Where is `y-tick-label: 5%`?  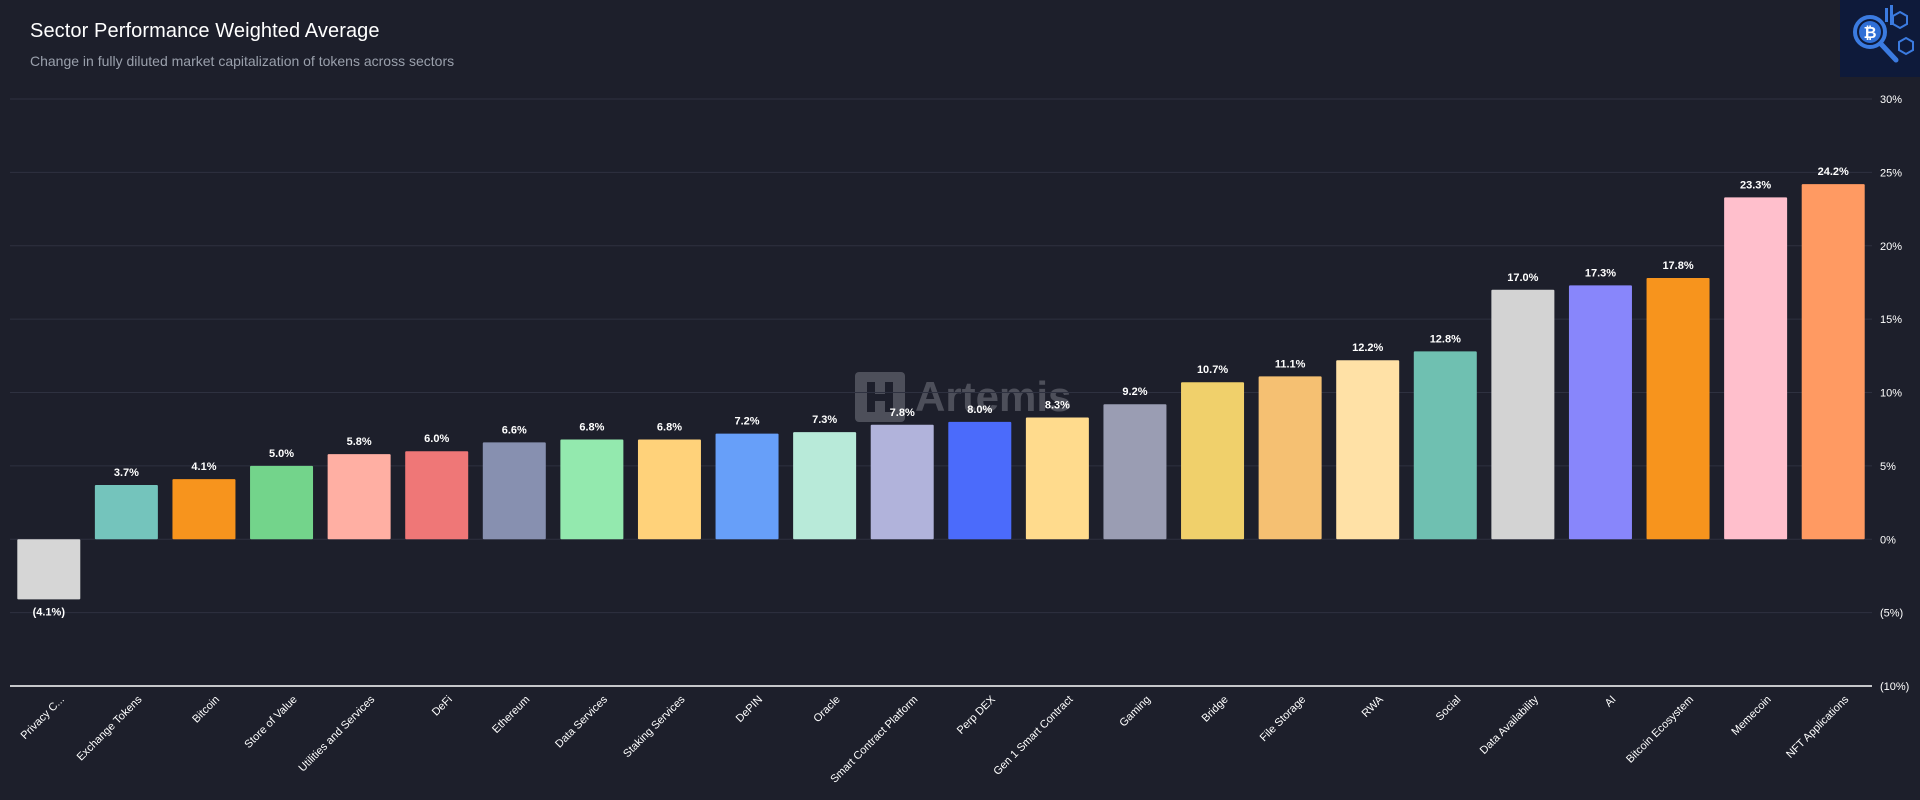
y-tick-label: 5% is located at coordinates (1888, 467).